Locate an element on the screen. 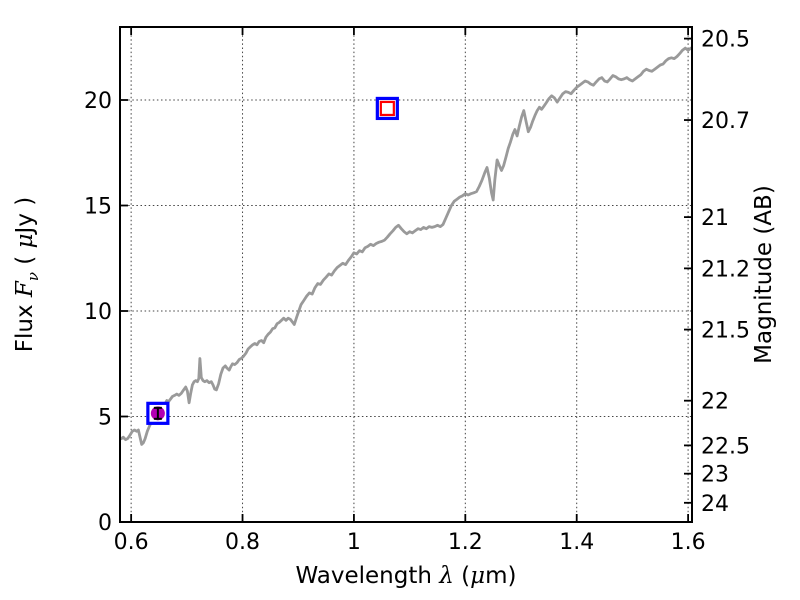  mag-tick-label: 20.7 is located at coordinates (725, 121).